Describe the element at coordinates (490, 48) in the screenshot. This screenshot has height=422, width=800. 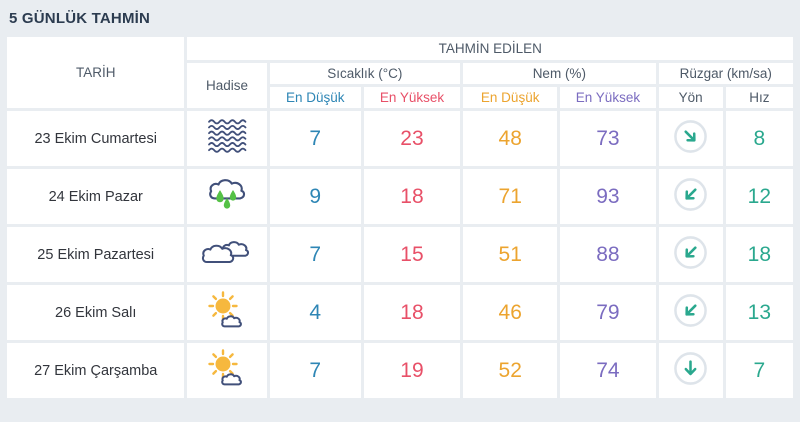
I see `header-tahmin-edilen: TAHMİN EDİLEN` at that location.